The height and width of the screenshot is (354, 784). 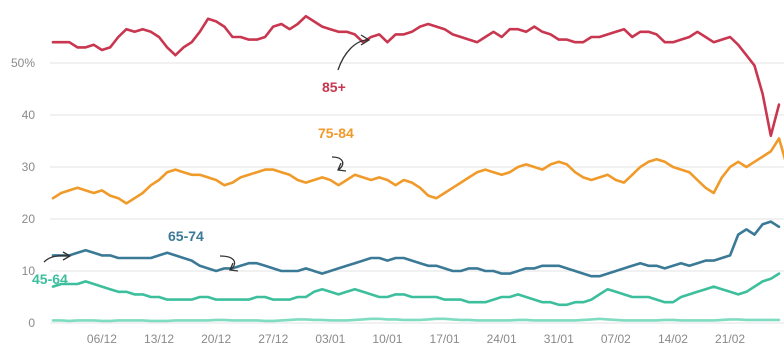 What do you see at coordinates (502, 339) in the screenshot?
I see `x-tick-label: 24/01` at bounding box center [502, 339].